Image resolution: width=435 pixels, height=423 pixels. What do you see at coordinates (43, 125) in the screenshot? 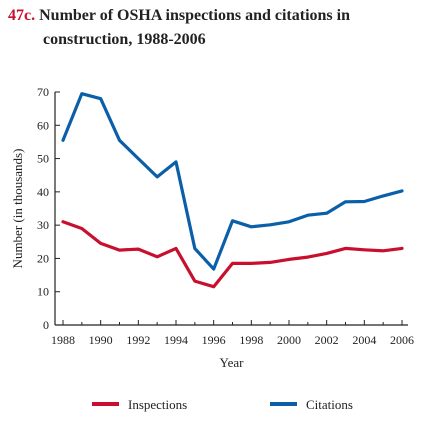
I see `y-tick-label: 60` at bounding box center [43, 125].